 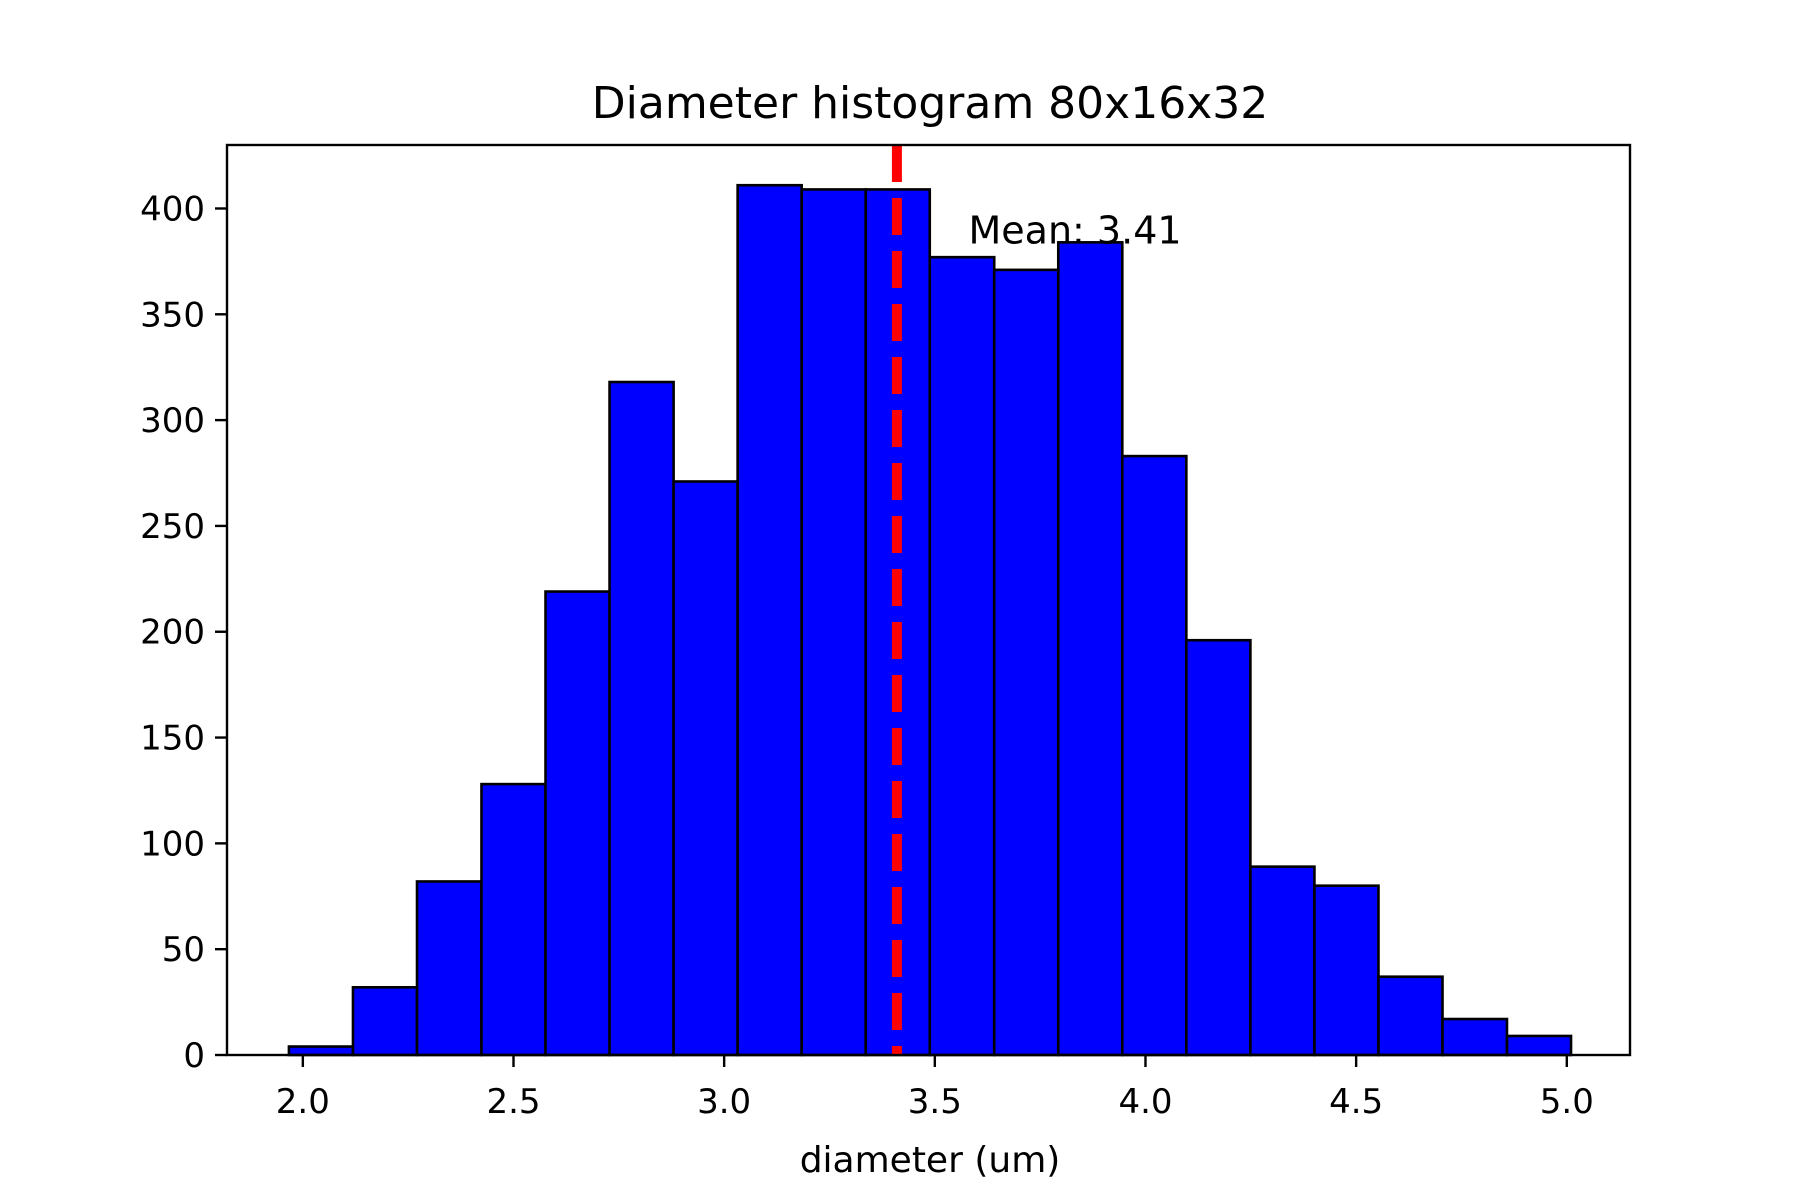 I want to click on chart-title: Diameter histogram 80x16x32, so click(x=930, y=103).